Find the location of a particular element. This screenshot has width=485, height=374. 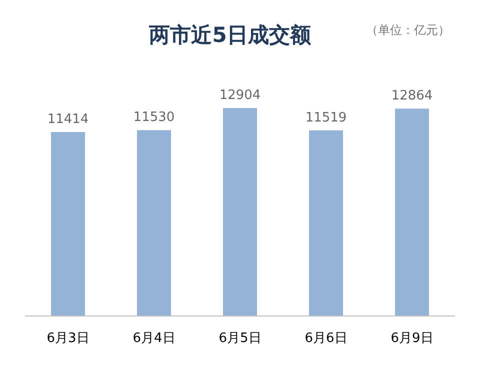

data-label: 12904 is located at coordinates (240, 95).